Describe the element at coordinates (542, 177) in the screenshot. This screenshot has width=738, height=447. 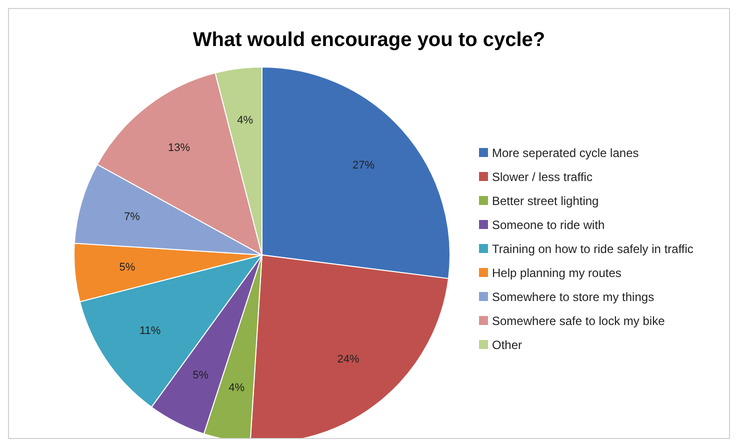
I see `legend-label: Slower / less traffic` at that location.